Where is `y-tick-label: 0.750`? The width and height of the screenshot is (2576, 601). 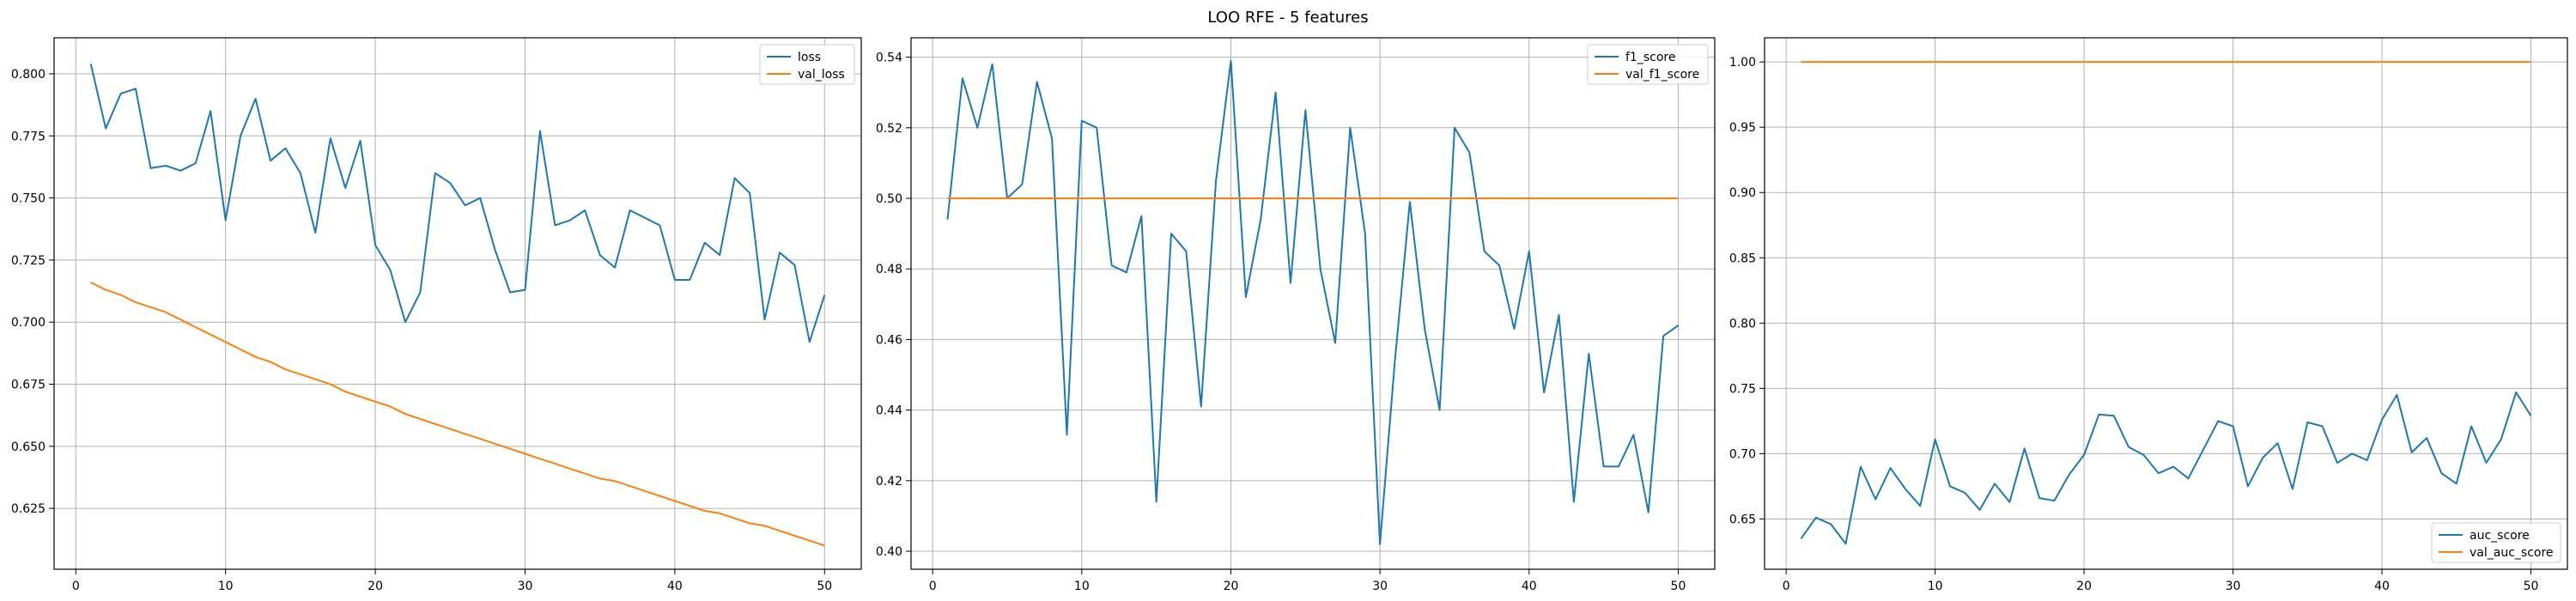 y-tick-label: 0.750 is located at coordinates (28, 199).